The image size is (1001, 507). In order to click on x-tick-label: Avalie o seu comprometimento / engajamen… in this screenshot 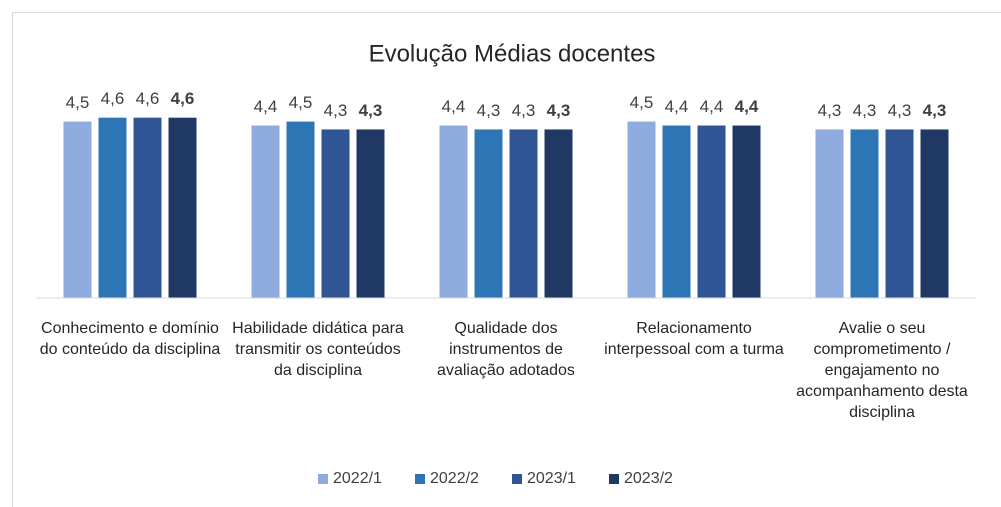, I will do `click(882, 370)`.